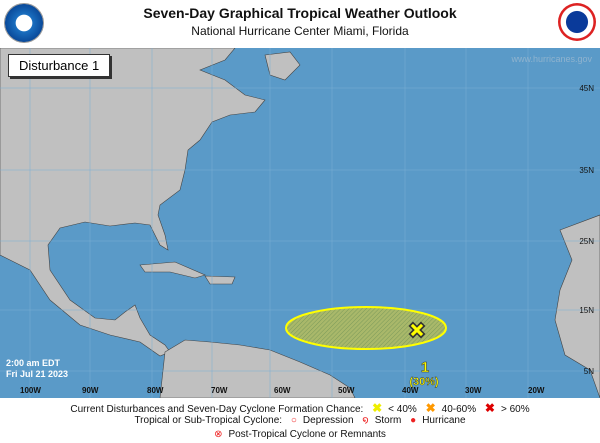 This screenshot has width=600, height=443. What do you see at coordinates (282, 66) in the screenshot?
I see `newfoundland` at bounding box center [282, 66].